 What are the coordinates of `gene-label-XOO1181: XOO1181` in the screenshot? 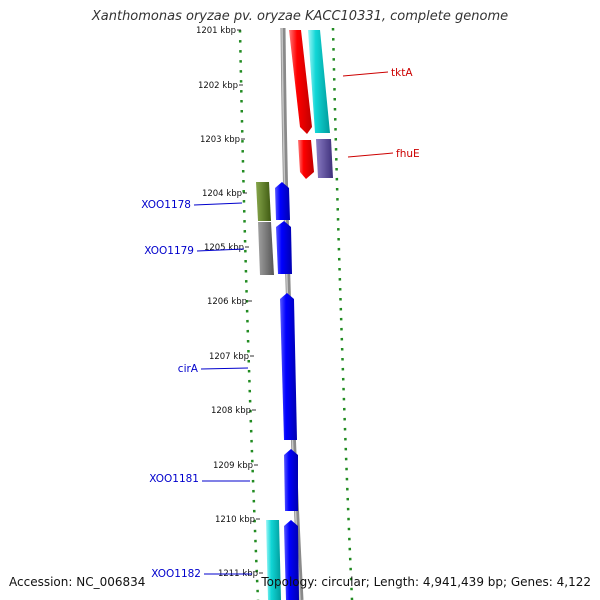 It's located at (174, 479).